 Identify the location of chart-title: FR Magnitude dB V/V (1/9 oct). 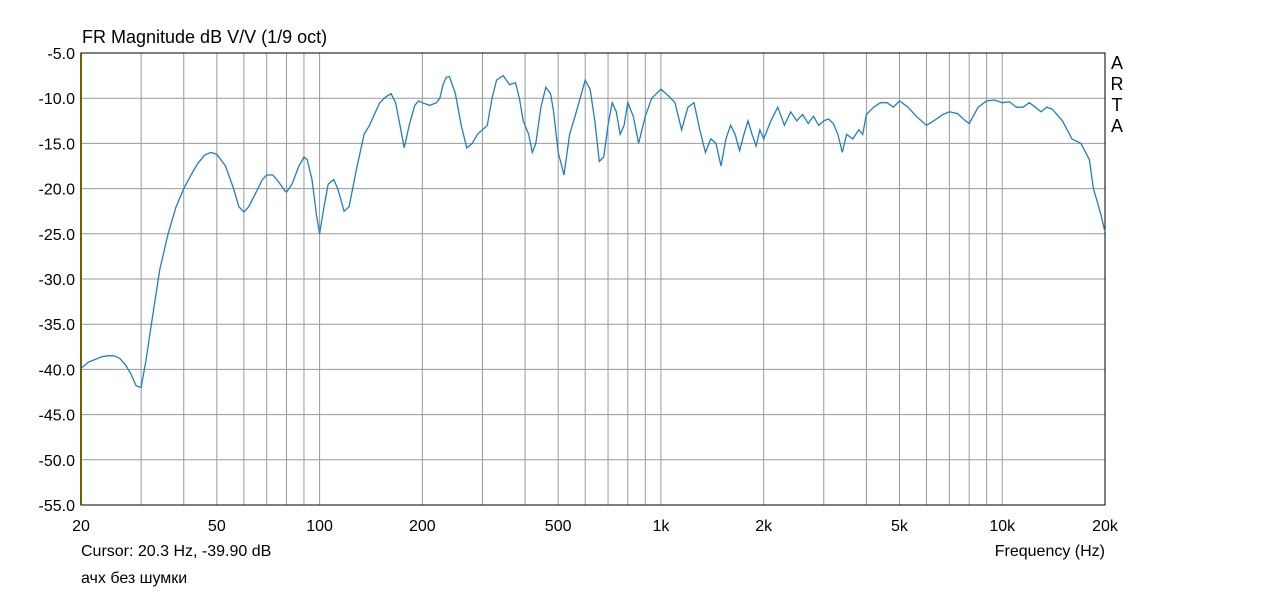
(205, 37).